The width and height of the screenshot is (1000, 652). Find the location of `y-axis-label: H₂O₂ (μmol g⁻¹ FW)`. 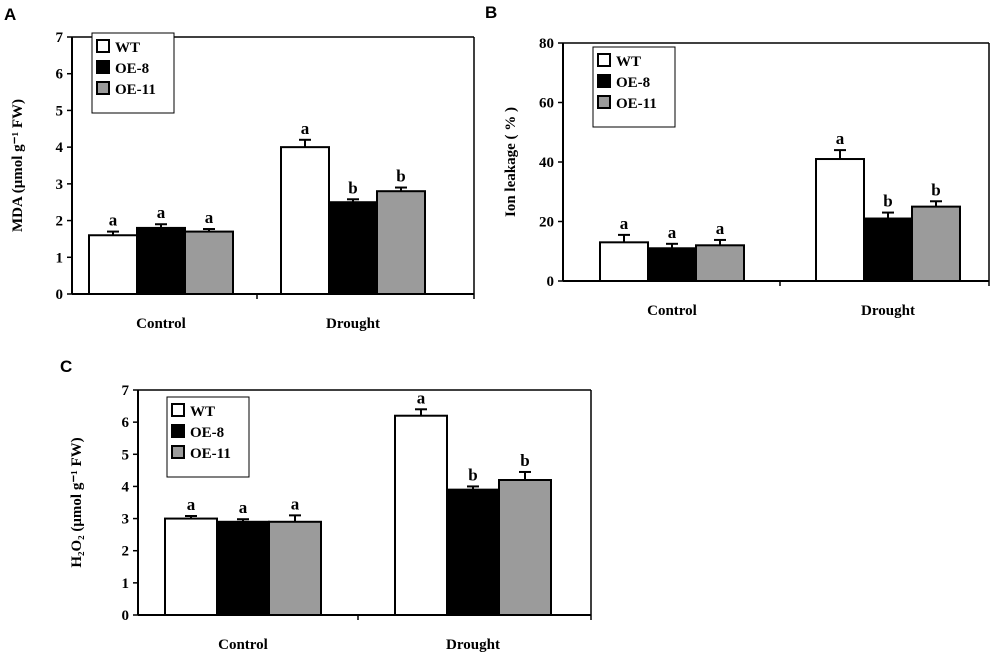

y-axis-label: H₂O₂ (μmol g⁻¹ FW) is located at coordinates (77, 502).